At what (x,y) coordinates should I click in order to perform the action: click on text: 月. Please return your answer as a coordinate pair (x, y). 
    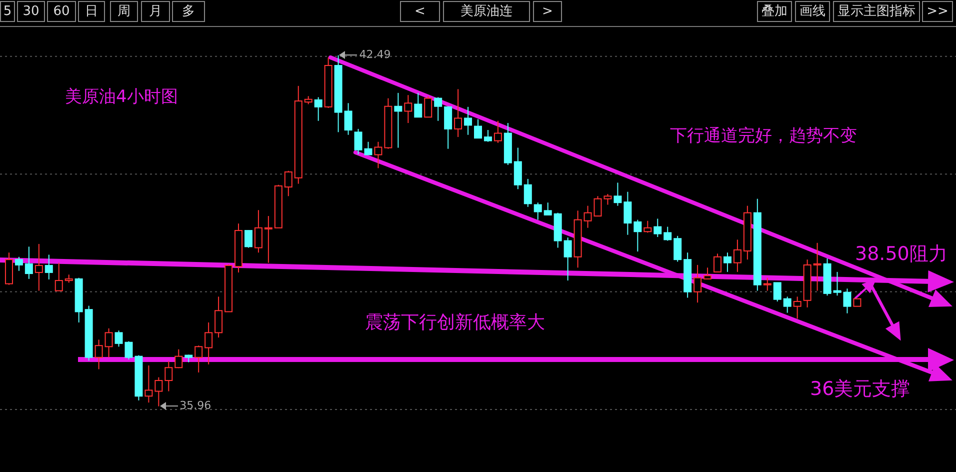
    Looking at the image, I should click on (155, 11).